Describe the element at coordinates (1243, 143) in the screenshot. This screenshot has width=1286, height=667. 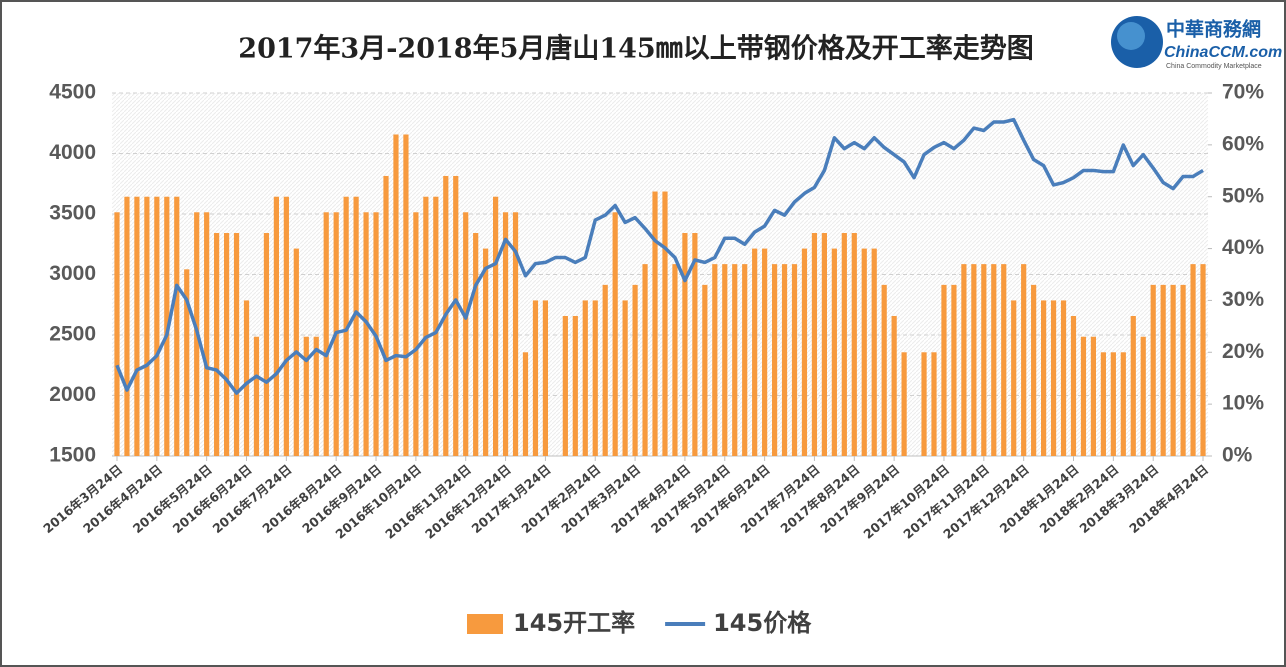
I see `y2-tick-label: 60%` at that location.